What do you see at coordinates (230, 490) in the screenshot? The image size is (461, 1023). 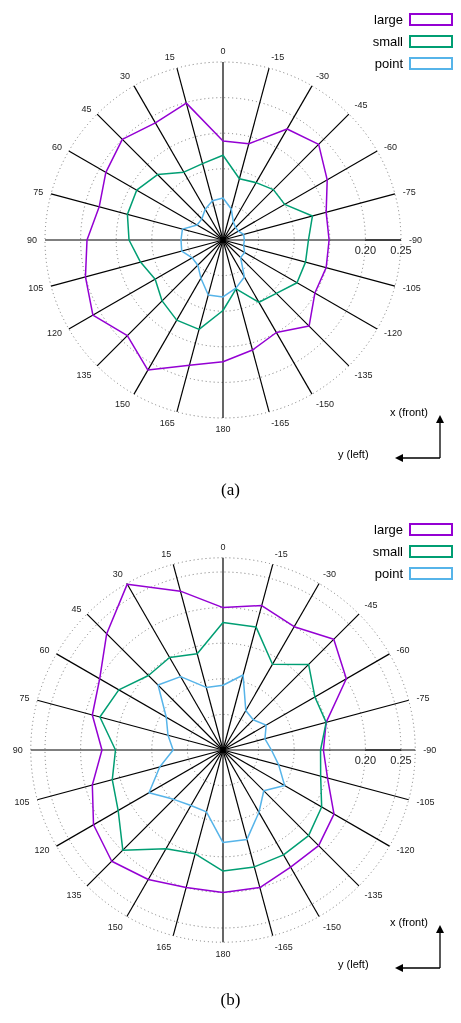 I see `text: (a)` at bounding box center [230, 490].